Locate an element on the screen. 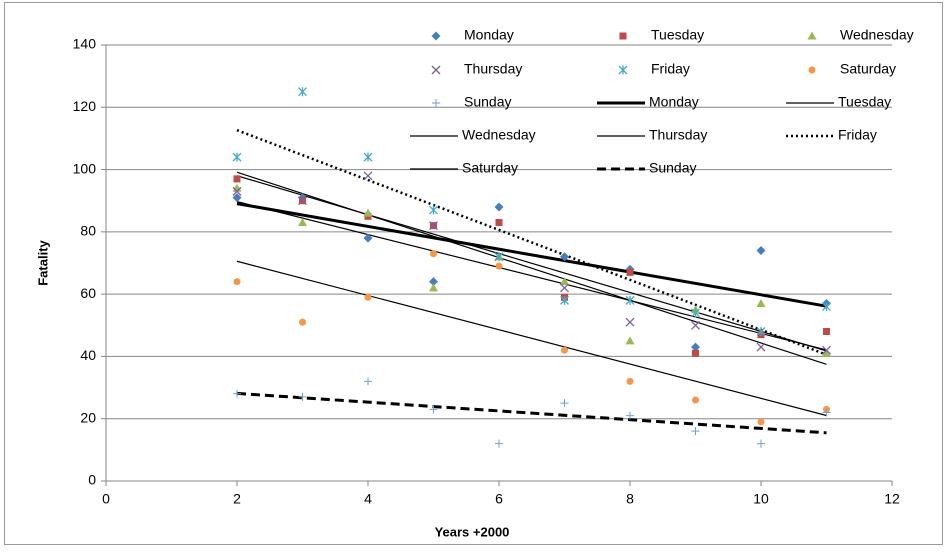  x-tick-label: 4 is located at coordinates (368, 499).